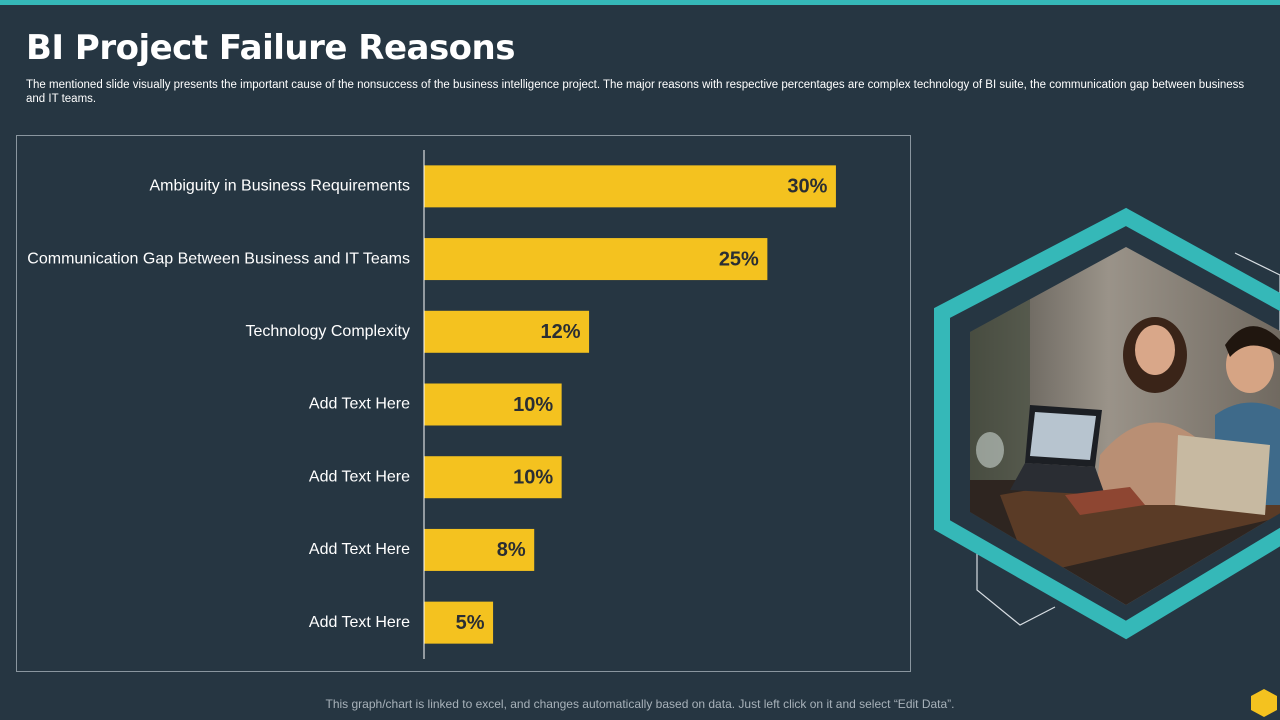 Image resolution: width=1280 pixels, height=720 pixels. I want to click on category-label-2: Technology Complexity, so click(327, 331).